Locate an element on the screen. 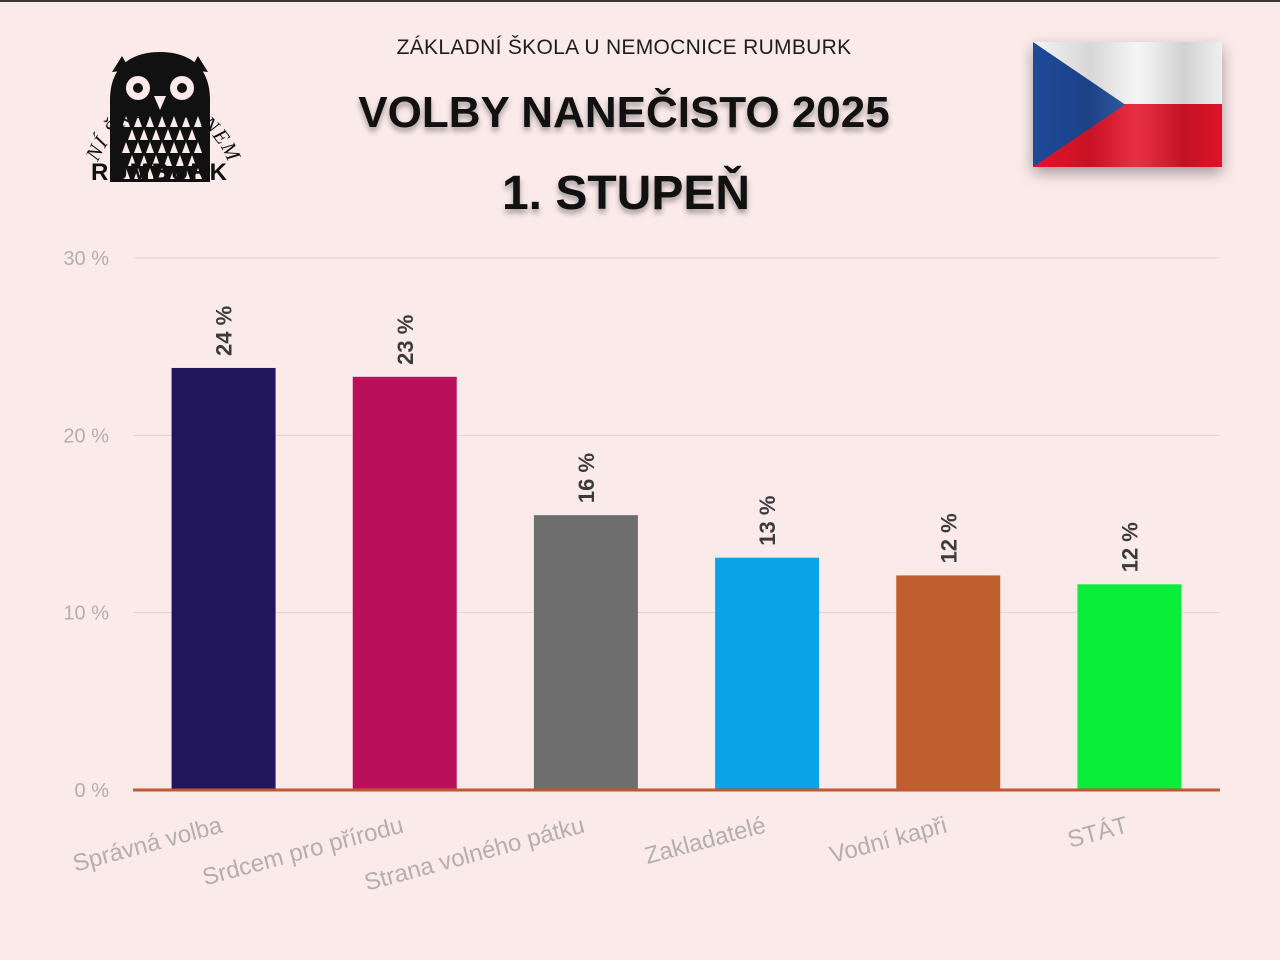 The width and height of the screenshot is (1280, 960). flag-shading is located at coordinates (1127, 104).